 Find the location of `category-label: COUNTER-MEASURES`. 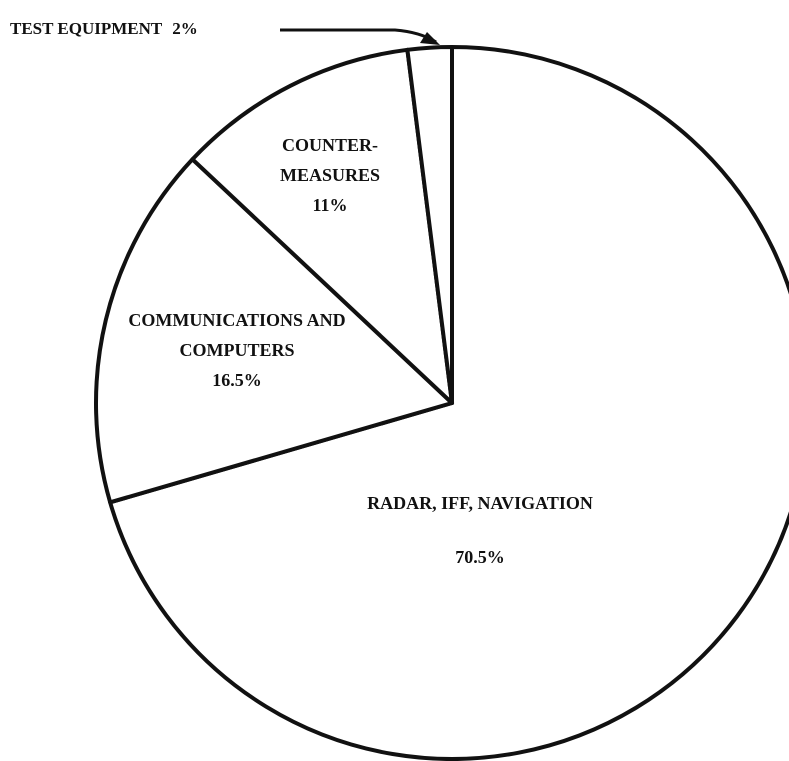

category-label: COUNTER-MEASURES is located at coordinates (330, 160).